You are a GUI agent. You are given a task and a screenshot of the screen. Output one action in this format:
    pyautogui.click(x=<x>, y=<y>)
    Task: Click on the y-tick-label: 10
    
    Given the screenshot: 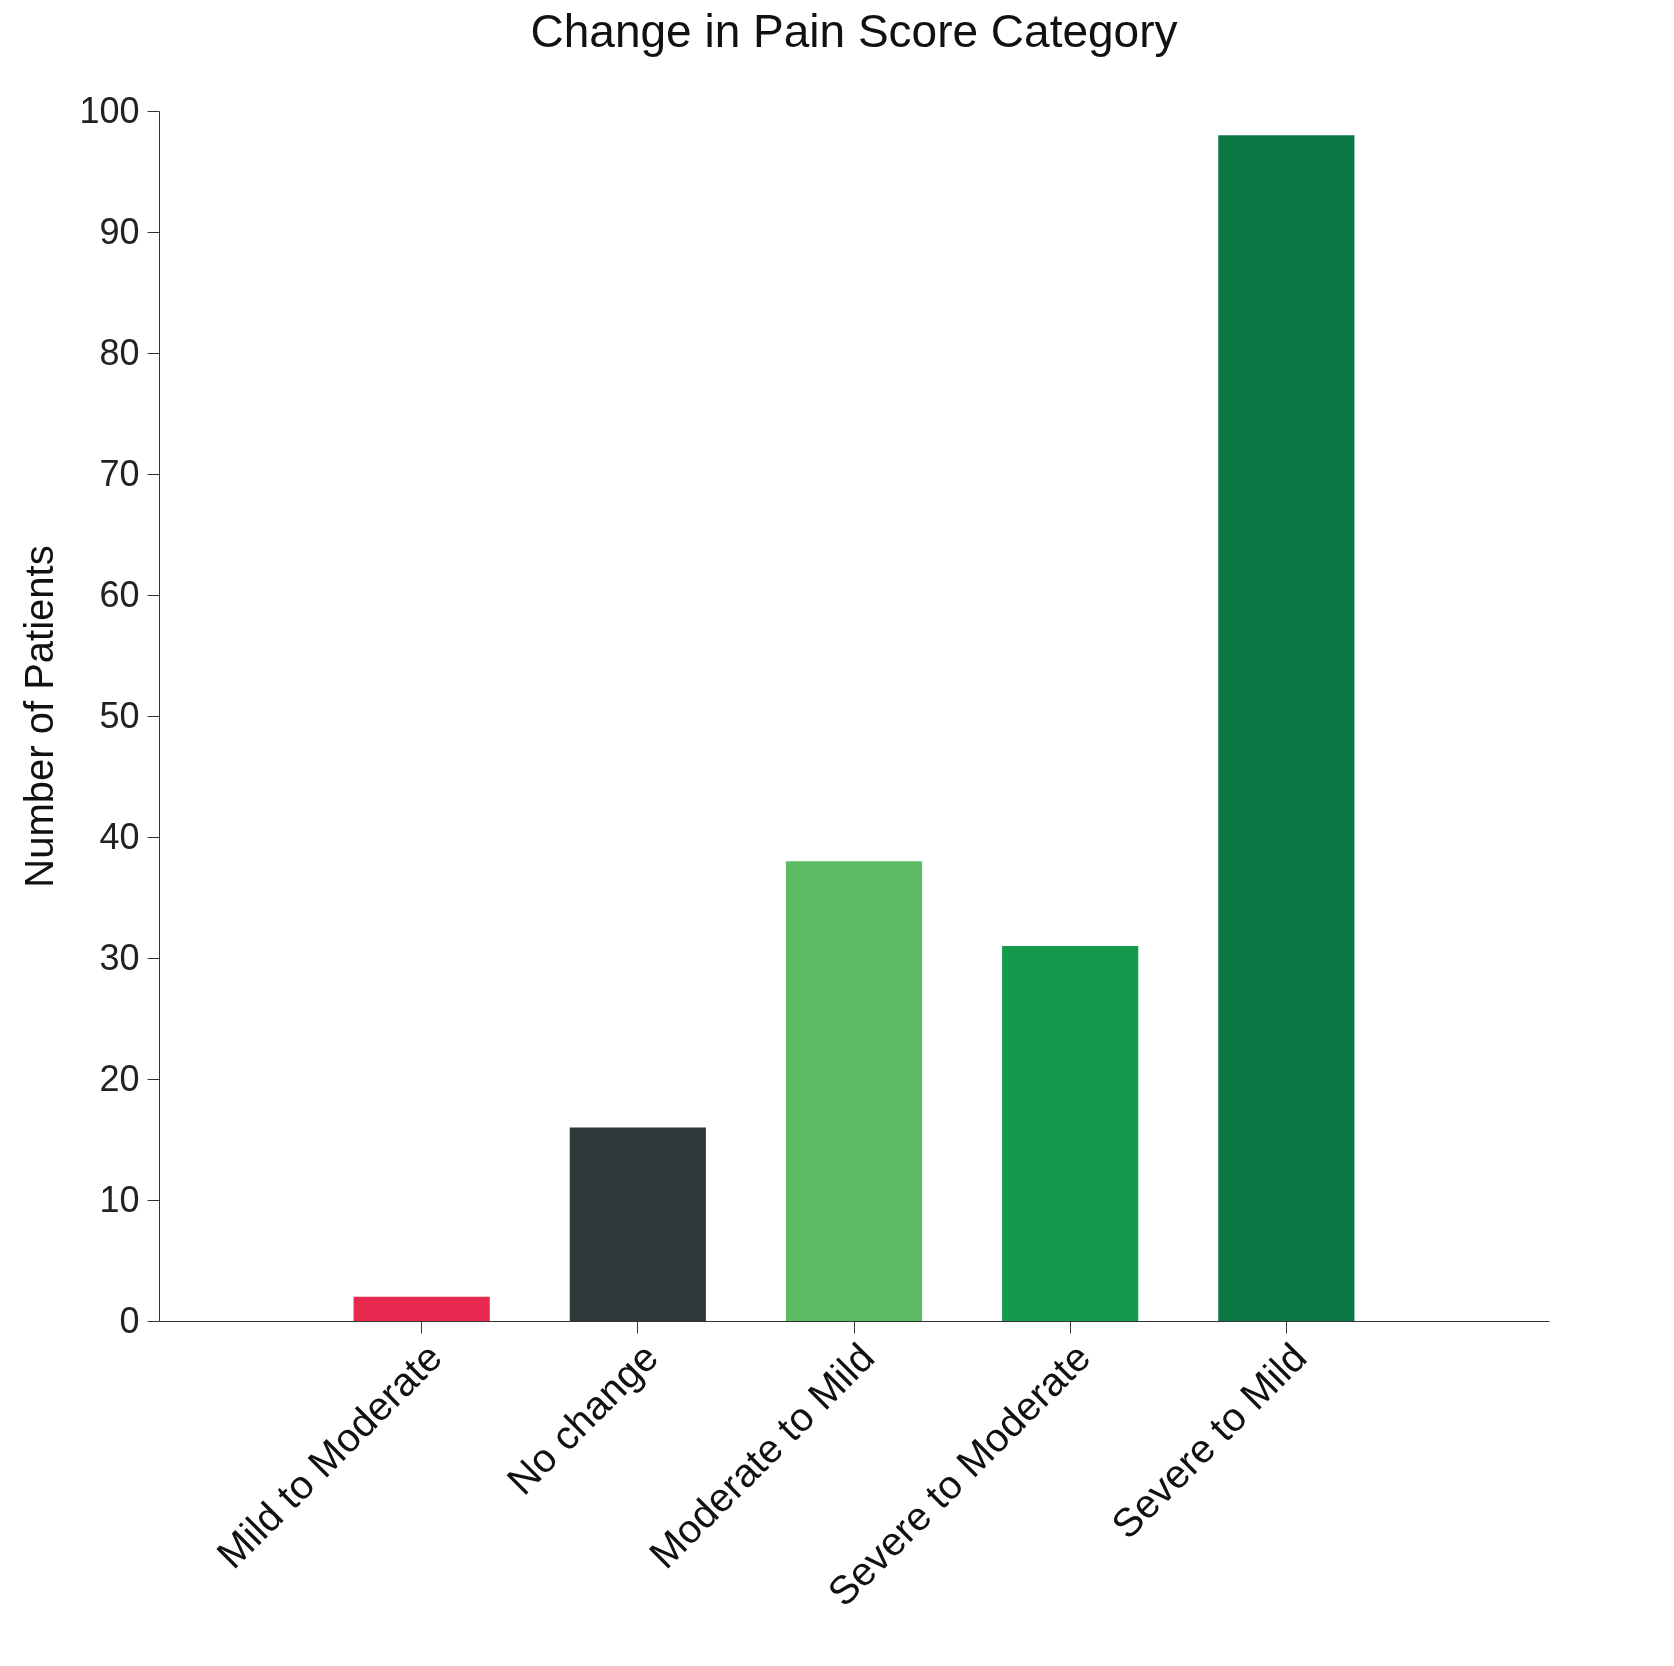 What is the action you would take?
    pyautogui.click(x=119, y=1199)
    